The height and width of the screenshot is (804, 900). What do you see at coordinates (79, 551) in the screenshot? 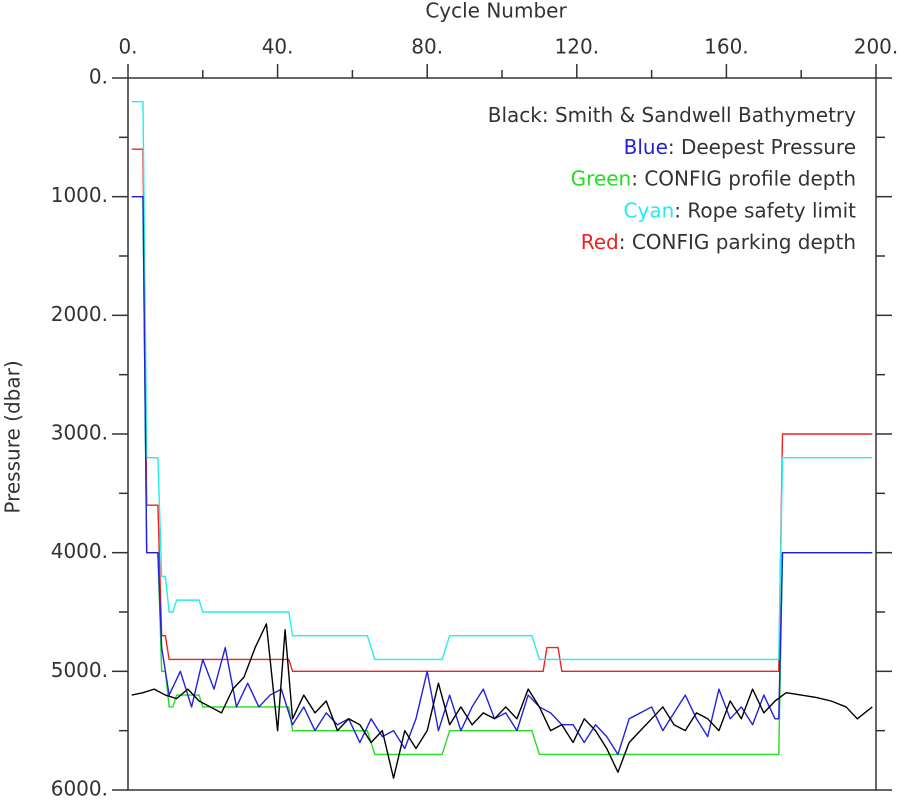
I see `y-tick-label: 4000.` at bounding box center [79, 551].